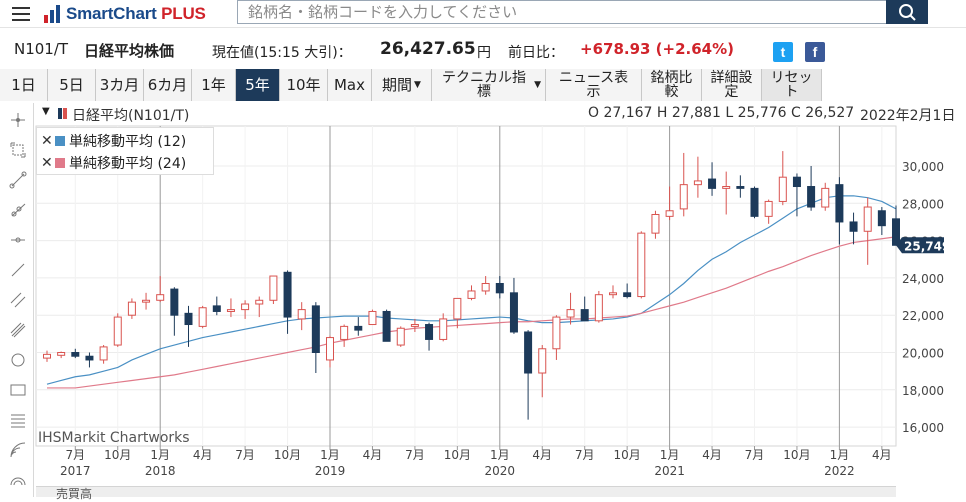 This screenshot has height=502, width=966. What do you see at coordinates (537, 85) in the screenshot?
I see `caret-down-icon: ▼` at bounding box center [537, 85].